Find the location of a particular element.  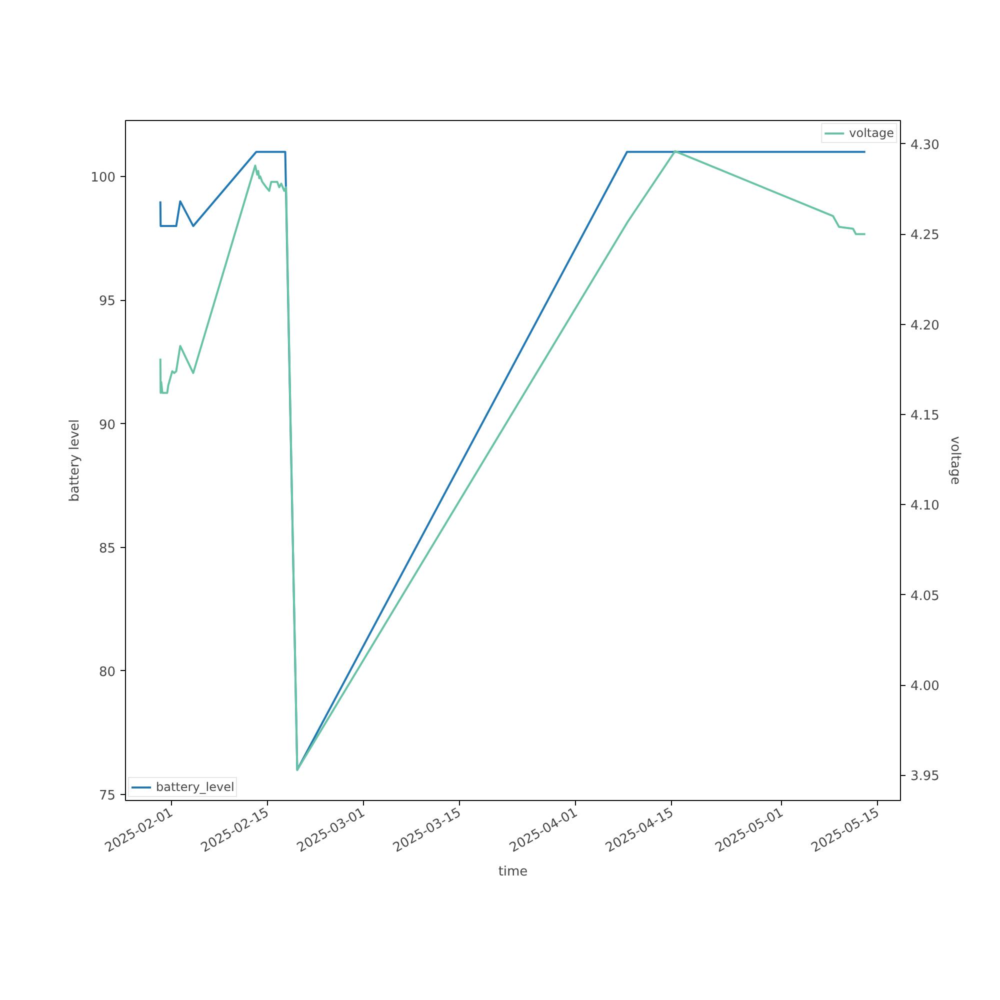

y2-tick-label: 4.00 is located at coordinates (925, 686).